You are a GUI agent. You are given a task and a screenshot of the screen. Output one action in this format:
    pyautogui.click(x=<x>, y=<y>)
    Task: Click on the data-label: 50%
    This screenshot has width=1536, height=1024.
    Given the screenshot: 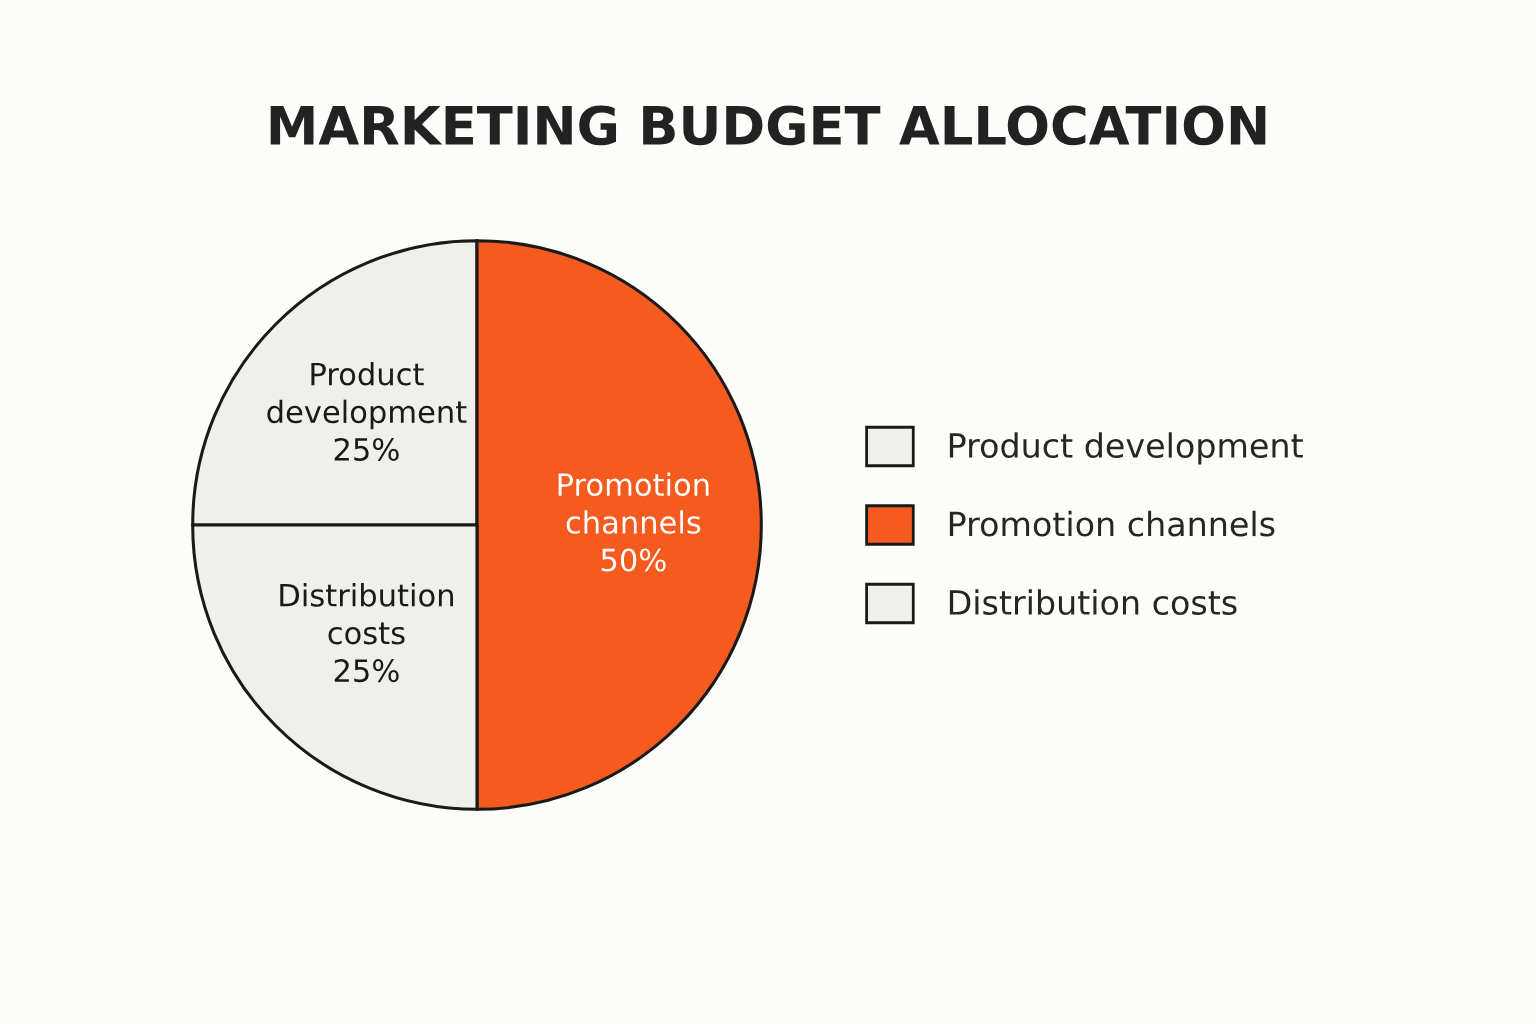 What is the action you would take?
    pyautogui.click(x=633, y=560)
    